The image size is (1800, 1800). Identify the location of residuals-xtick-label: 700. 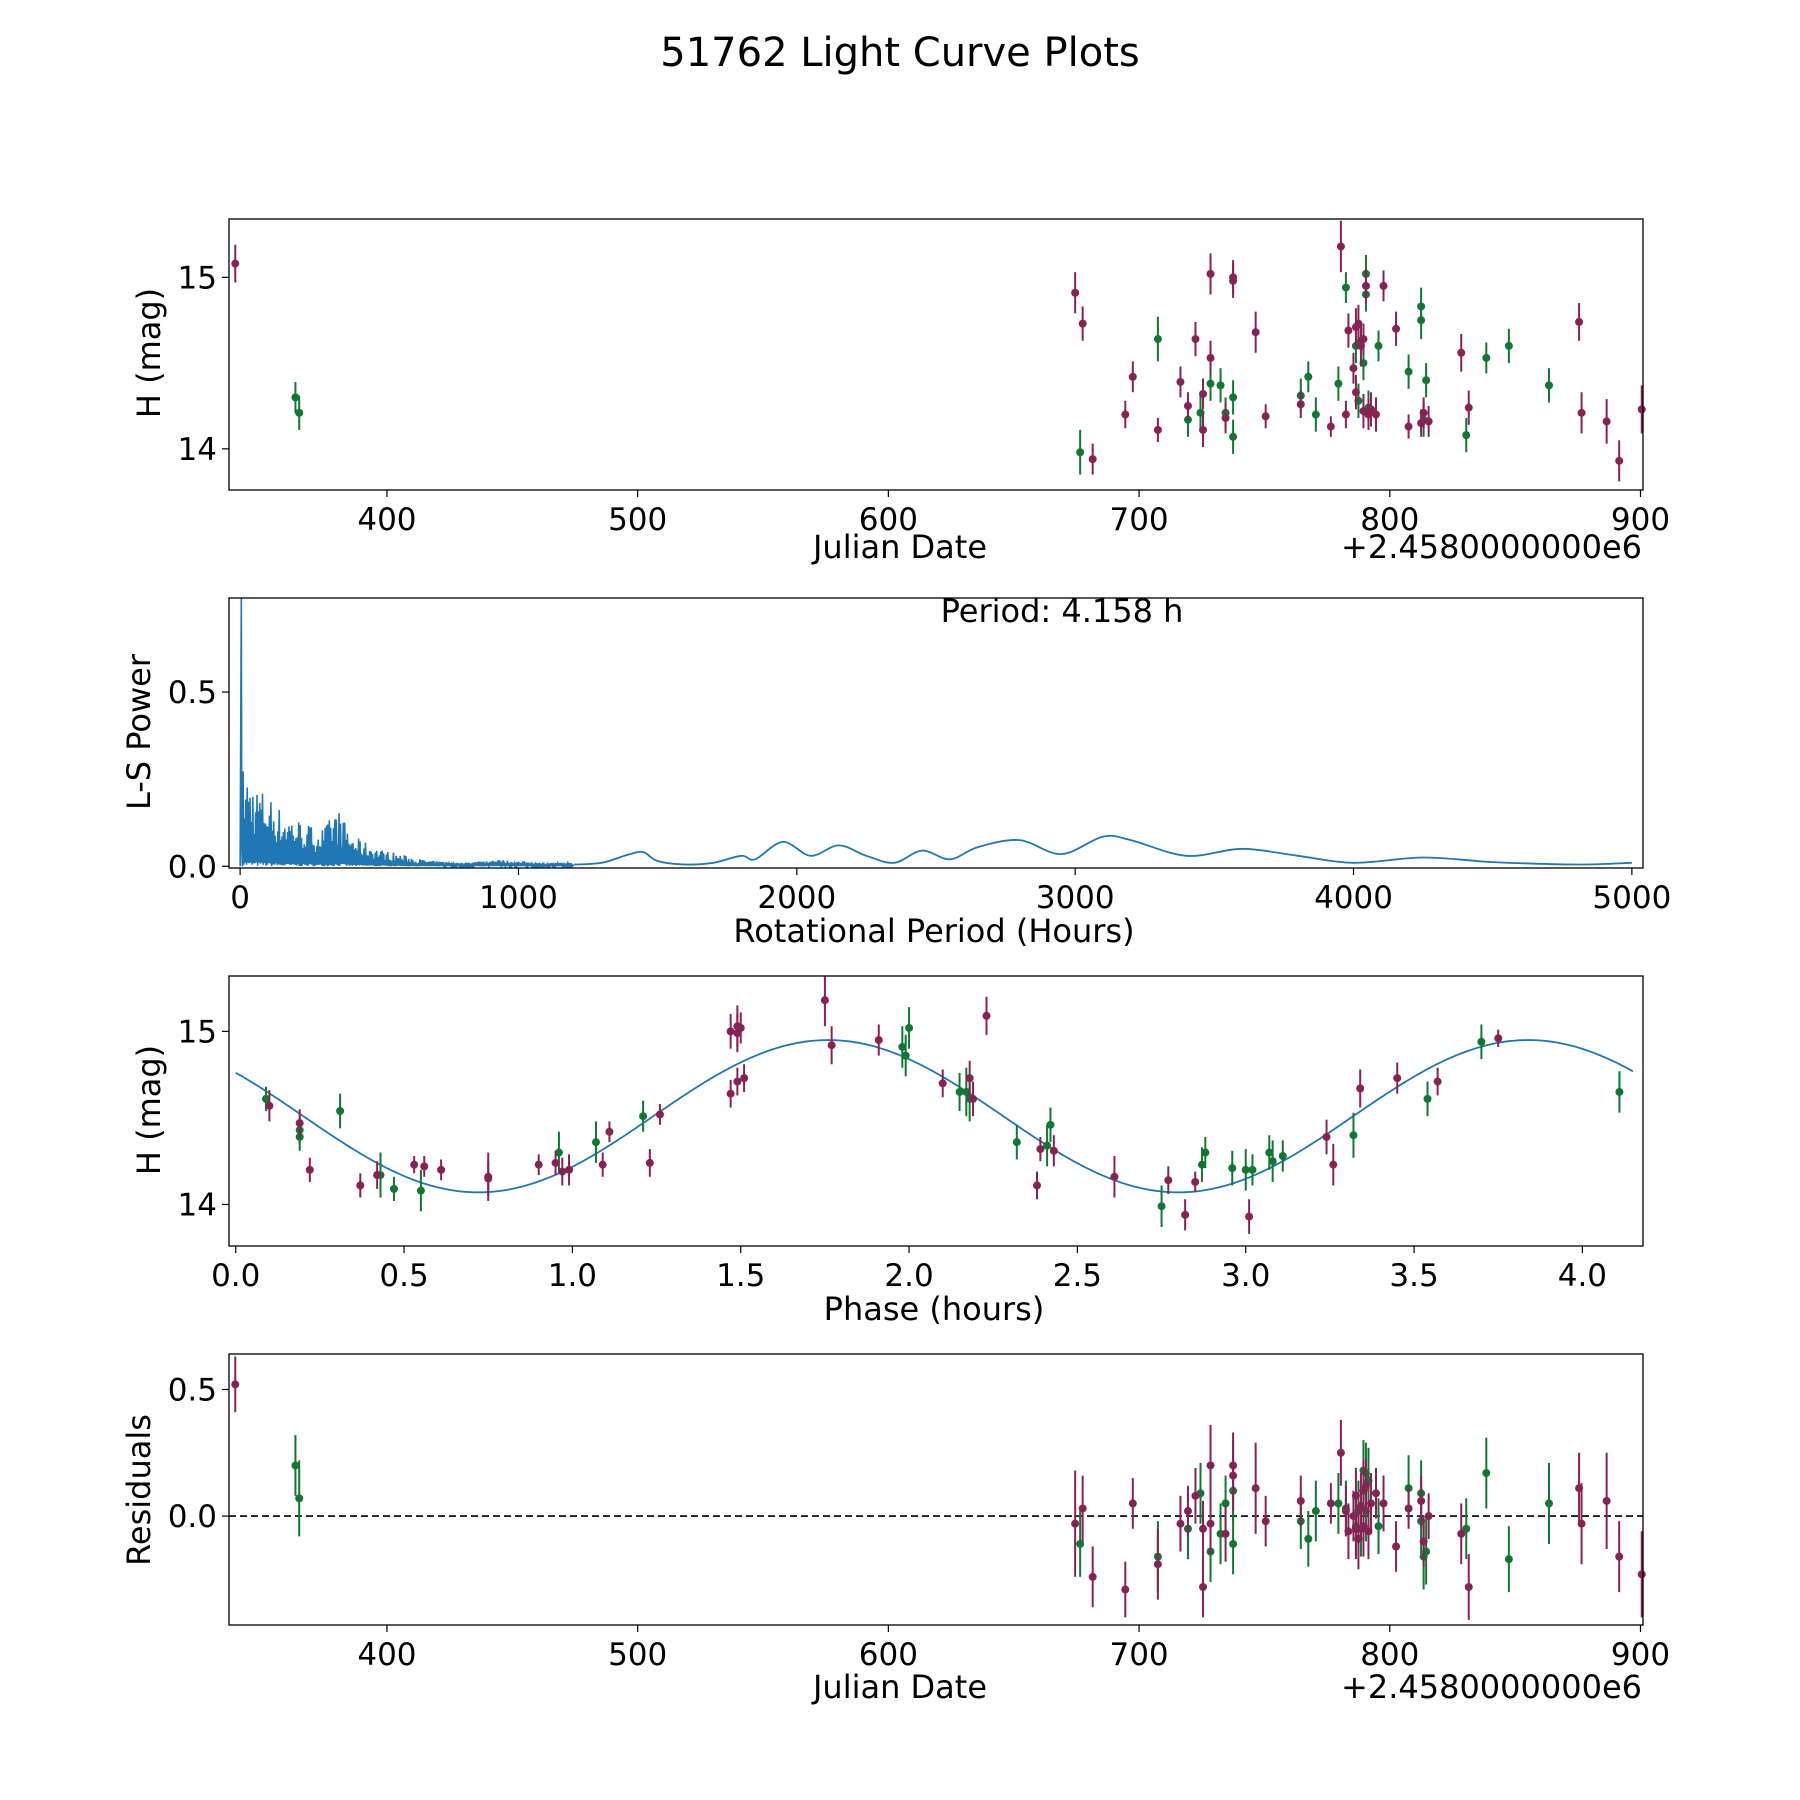
(1138, 1655).